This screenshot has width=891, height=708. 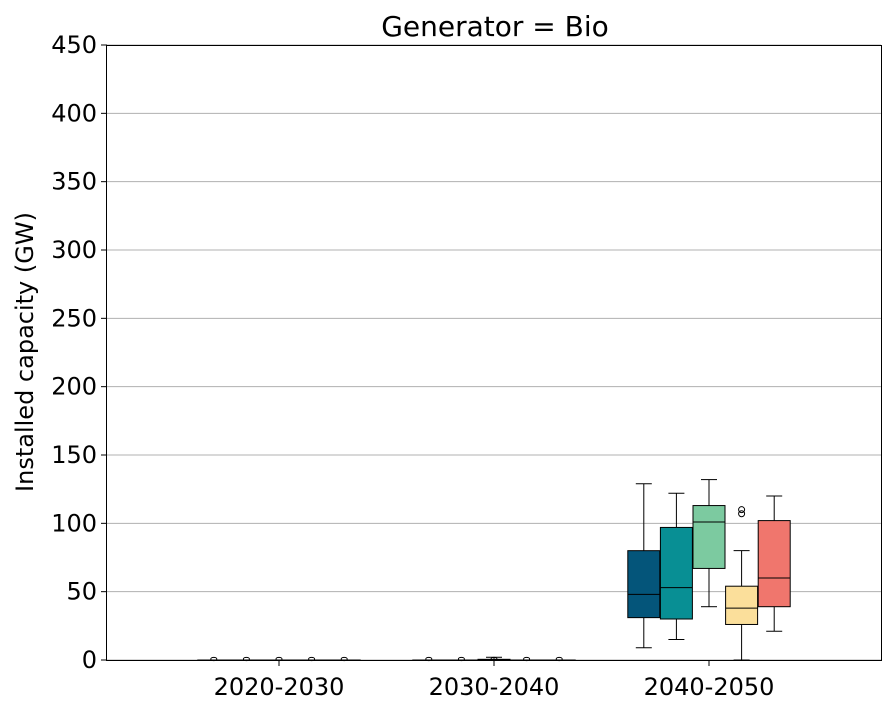 I want to click on x-tick-label: 2030-2040, so click(x=494, y=687).